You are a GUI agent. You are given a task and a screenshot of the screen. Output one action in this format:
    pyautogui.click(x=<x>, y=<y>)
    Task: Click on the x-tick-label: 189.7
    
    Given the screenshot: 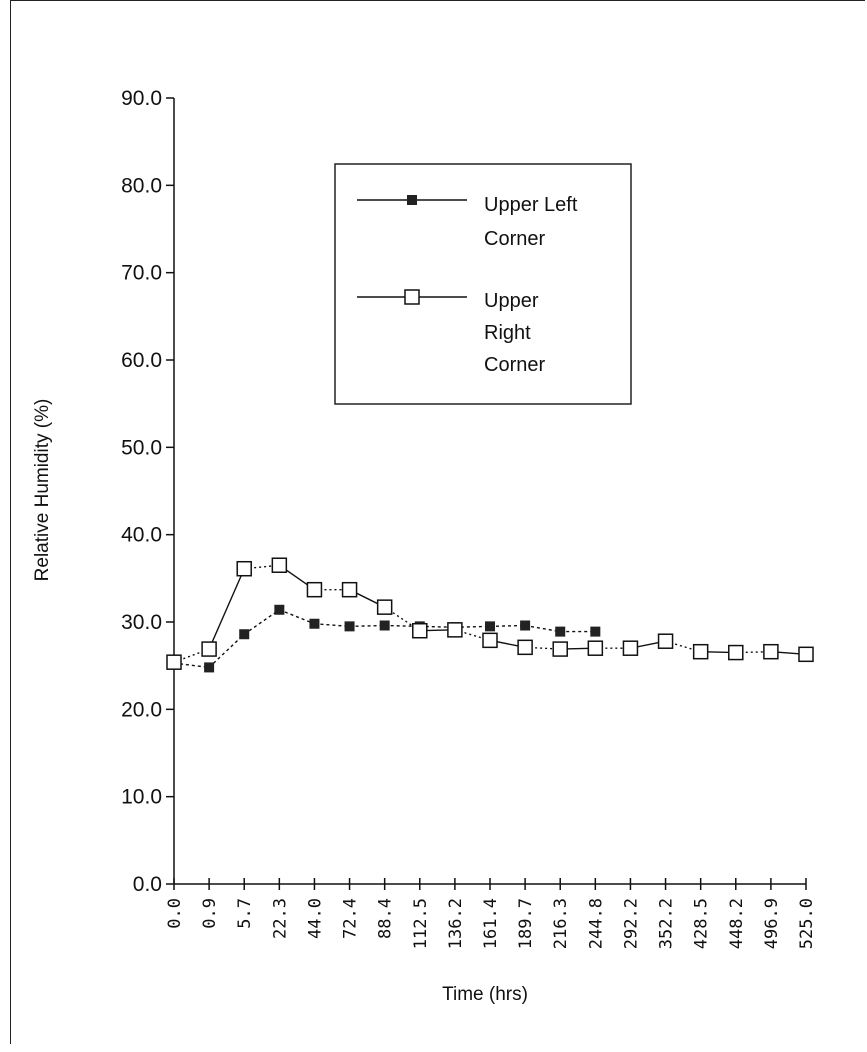 What is the action you would take?
    pyautogui.click(x=526, y=923)
    